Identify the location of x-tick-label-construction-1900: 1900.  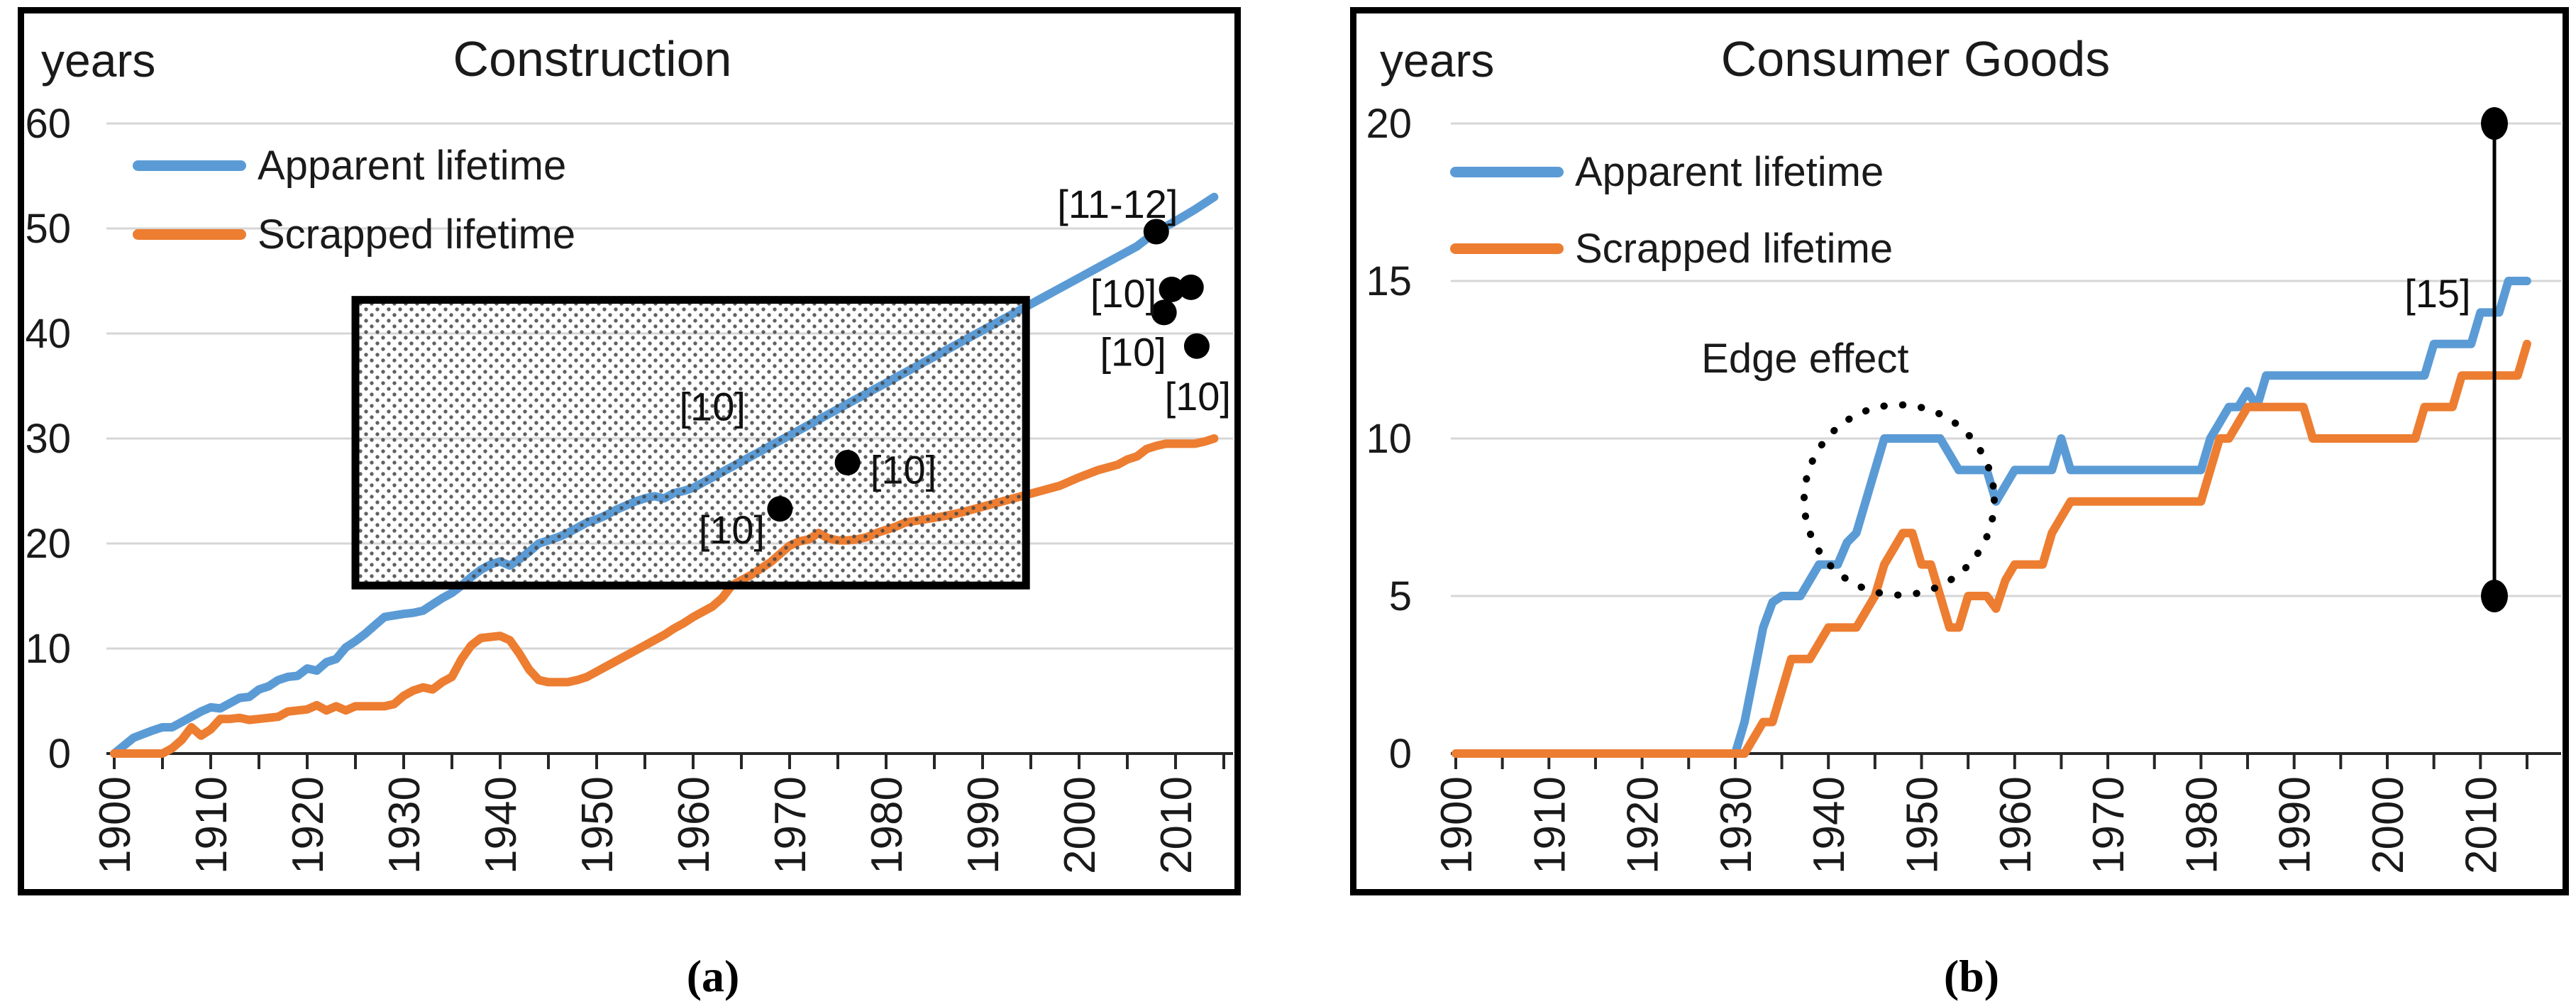
(115, 825).